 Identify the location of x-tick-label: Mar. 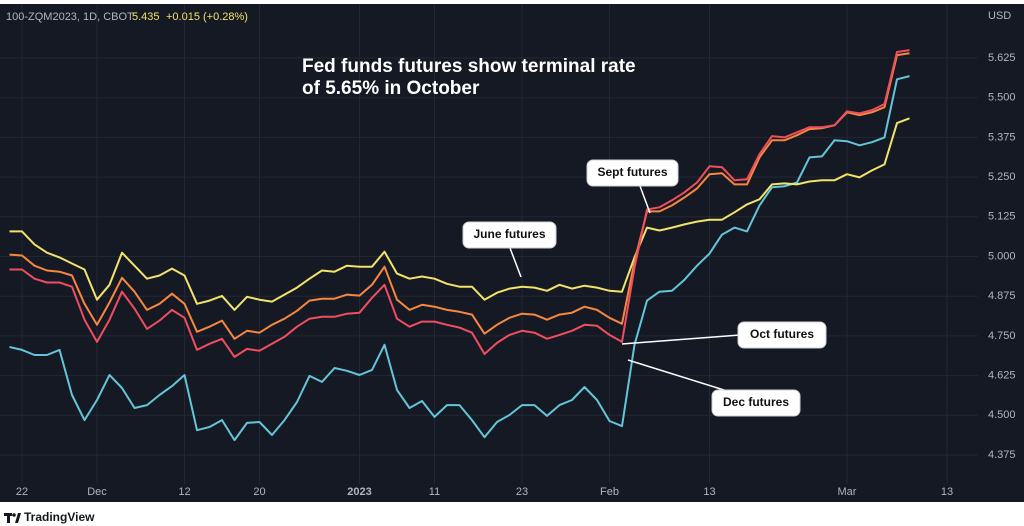
(847, 492).